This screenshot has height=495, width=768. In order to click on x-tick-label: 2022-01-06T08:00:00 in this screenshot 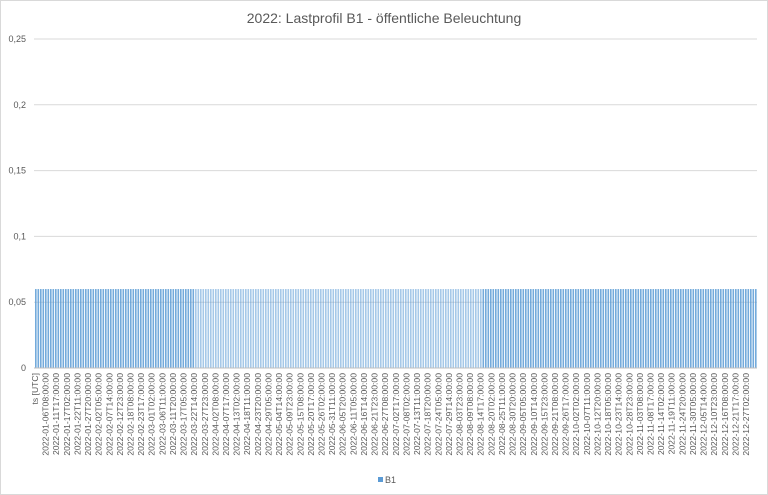, I will do `click(46, 414)`.